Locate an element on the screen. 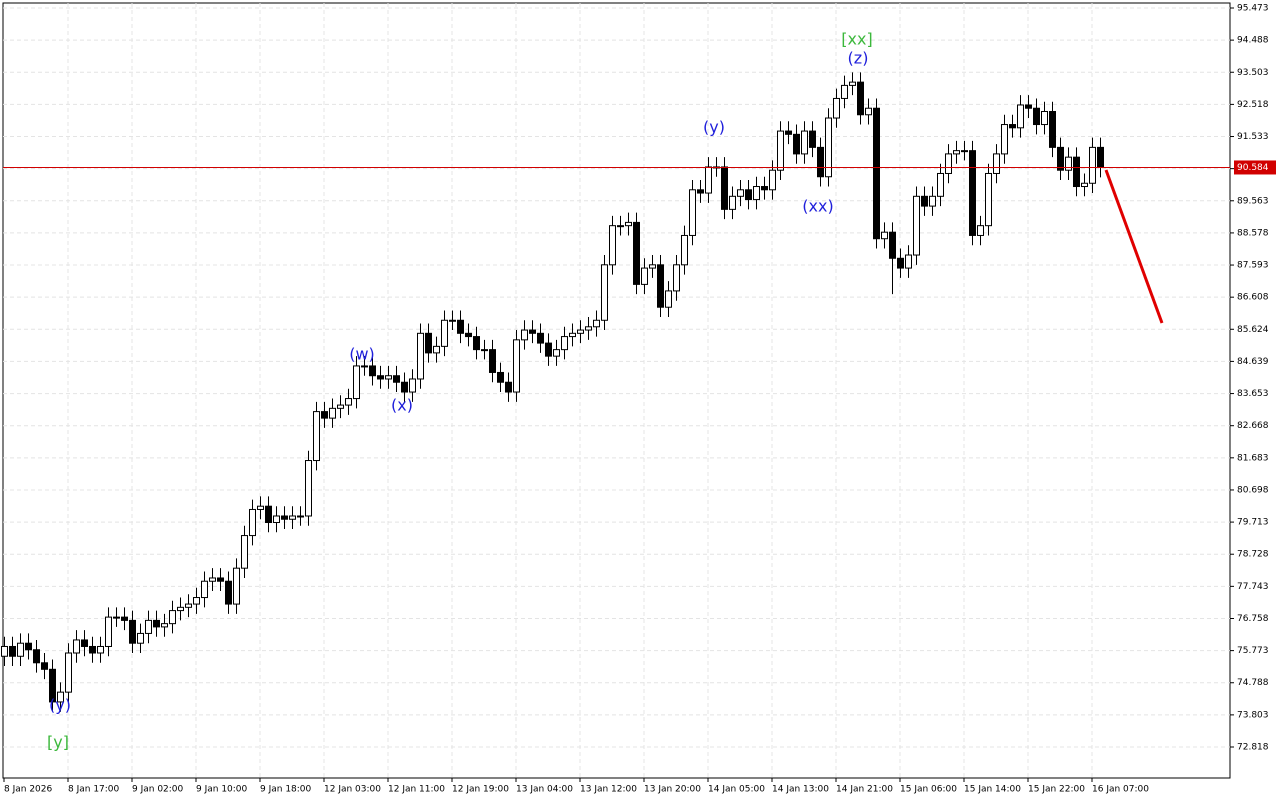  y-tick-label: 89.563 is located at coordinates (1253, 201).